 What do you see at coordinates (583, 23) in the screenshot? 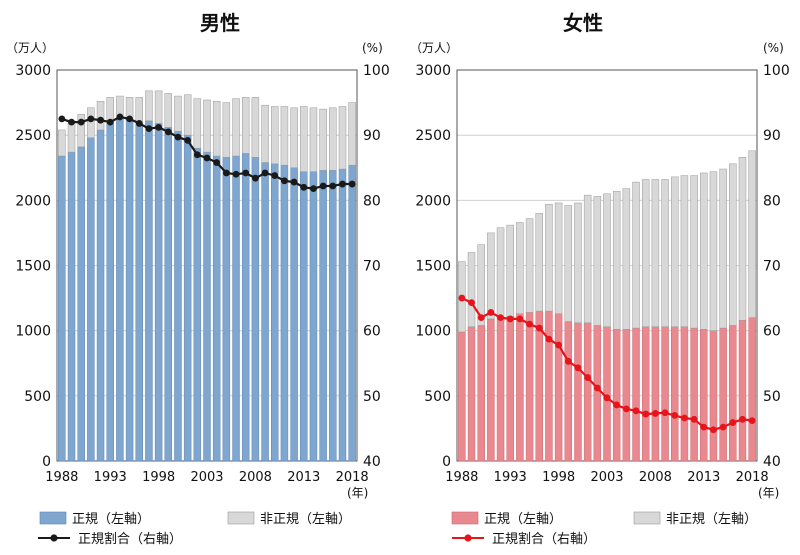
I see `chart-title: 女性` at bounding box center [583, 23].